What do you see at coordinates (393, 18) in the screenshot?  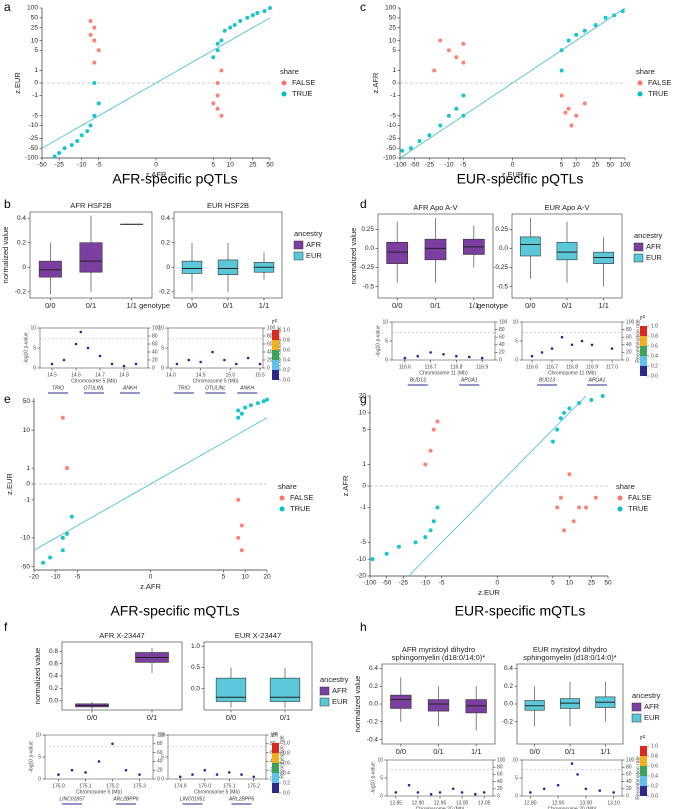 I see `y-tick-label: 50` at bounding box center [393, 18].